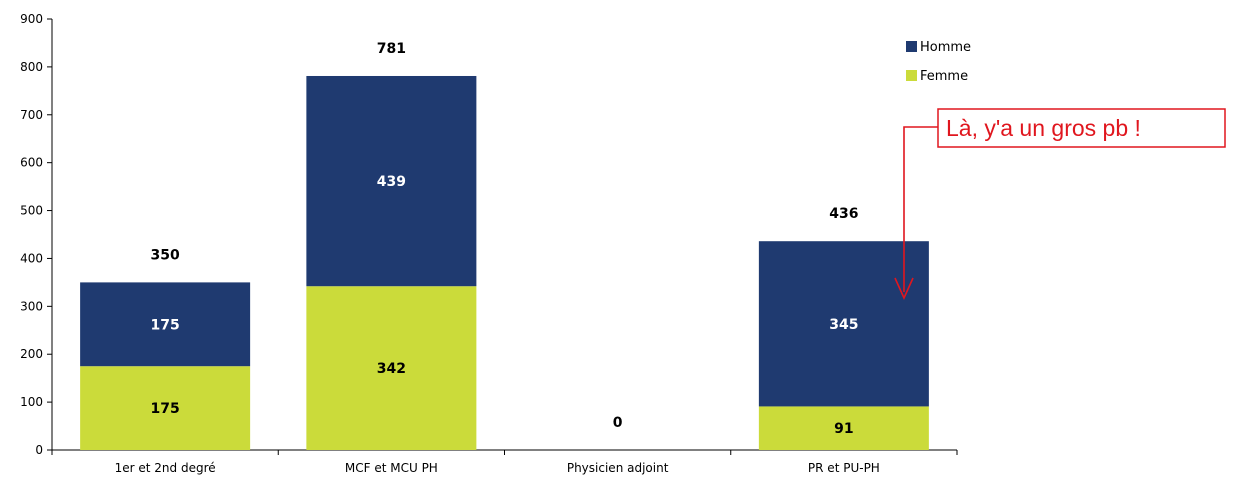 The image size is (1237, 479). Describe the element at coordinates (938, 62) in the screenshot. I see `legend: Homme Femme` at that location.